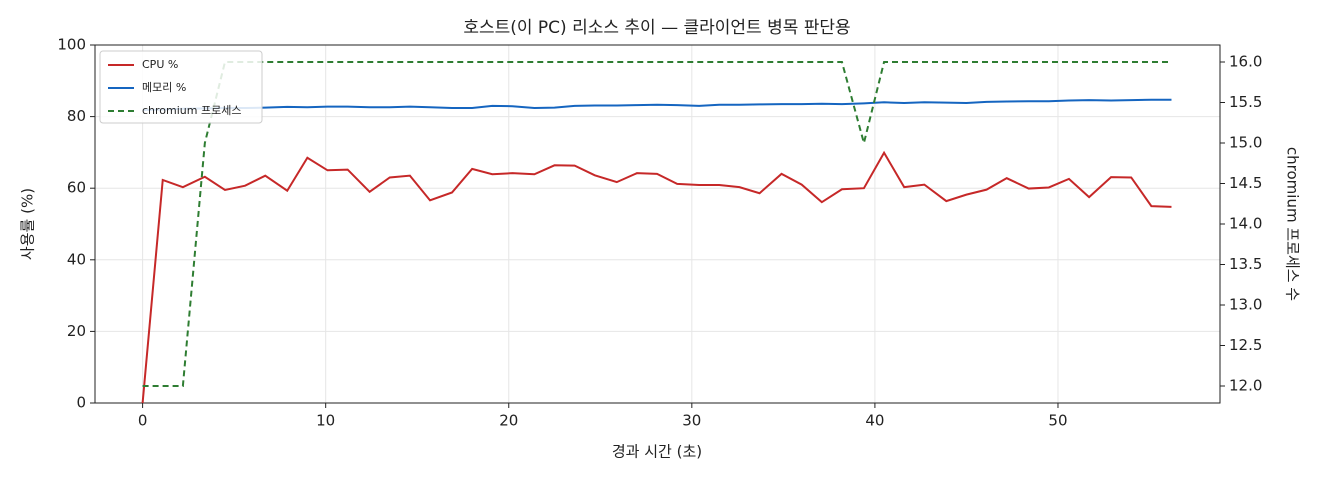 This screenshot has width=1320, height=480. What do you see at coordinates (143, 421) in the screenshot?
I see `x-tick-label: 0` at bounding box center [143, 421].